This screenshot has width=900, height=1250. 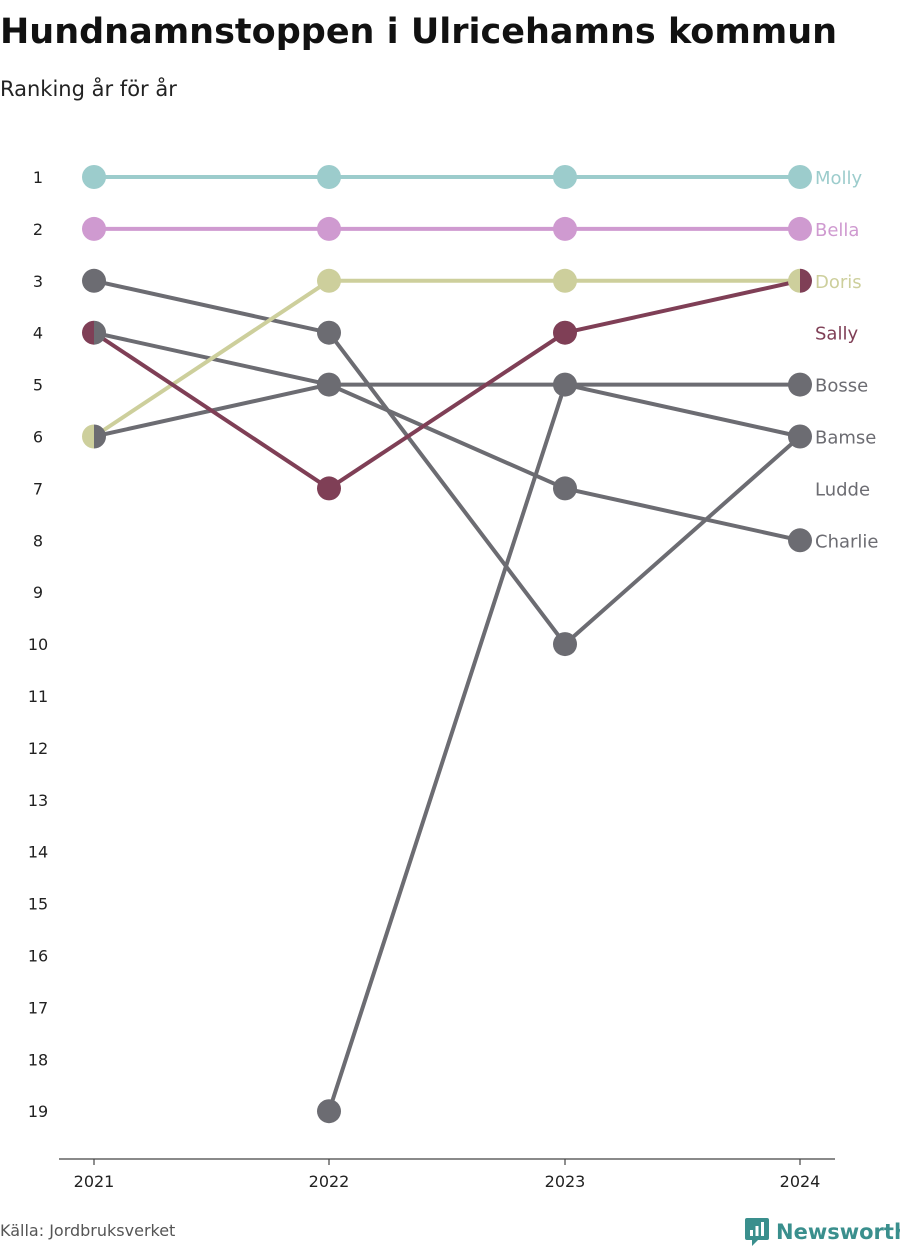 I want to click on x-tick-label: 2021, so click(x=94, y=1181).